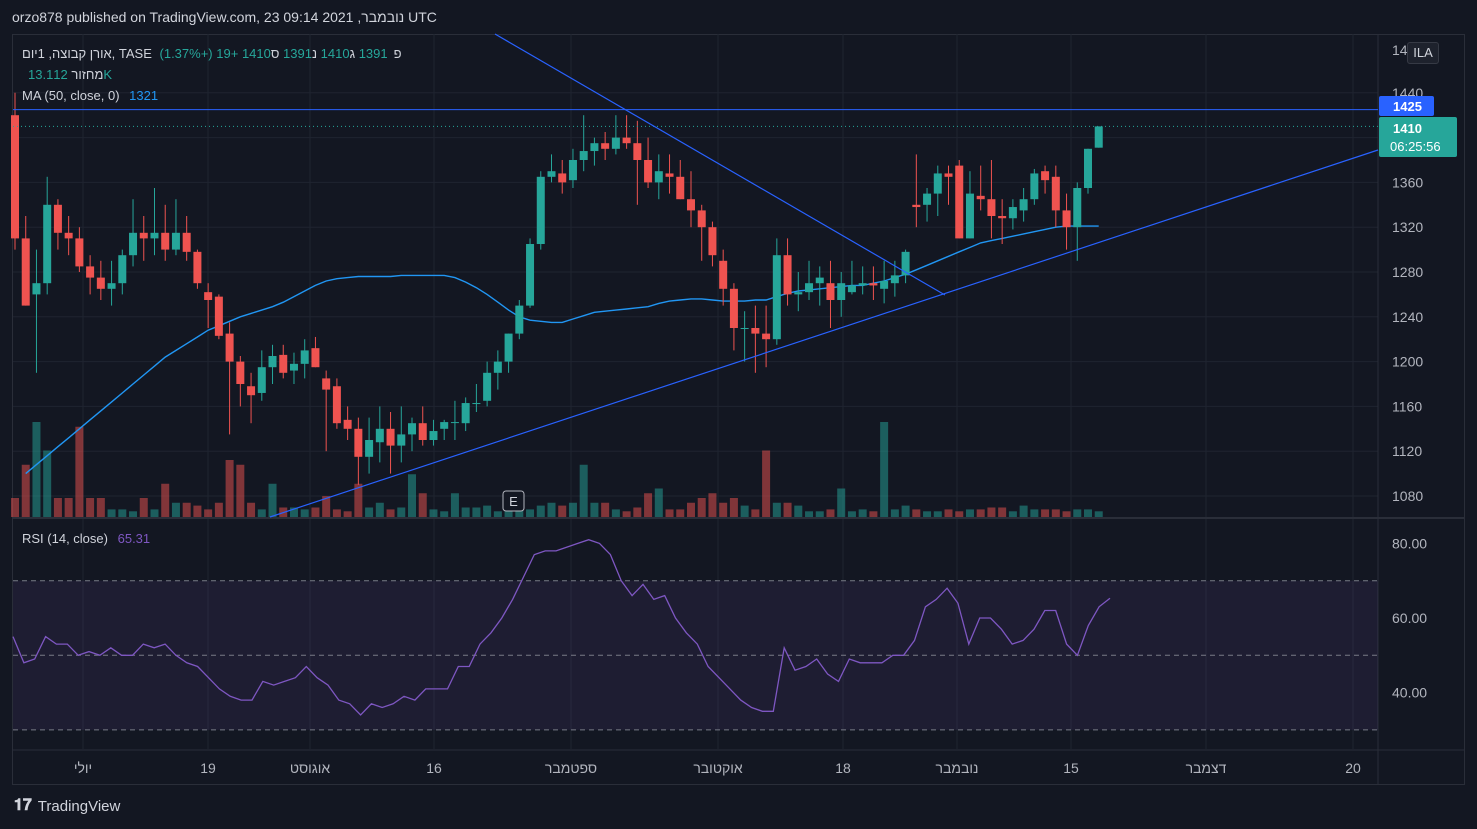  Describe the element at coordinates (71, 95) in the screenshot. I see `ma-label: MA (50, close, 0)` at that location.